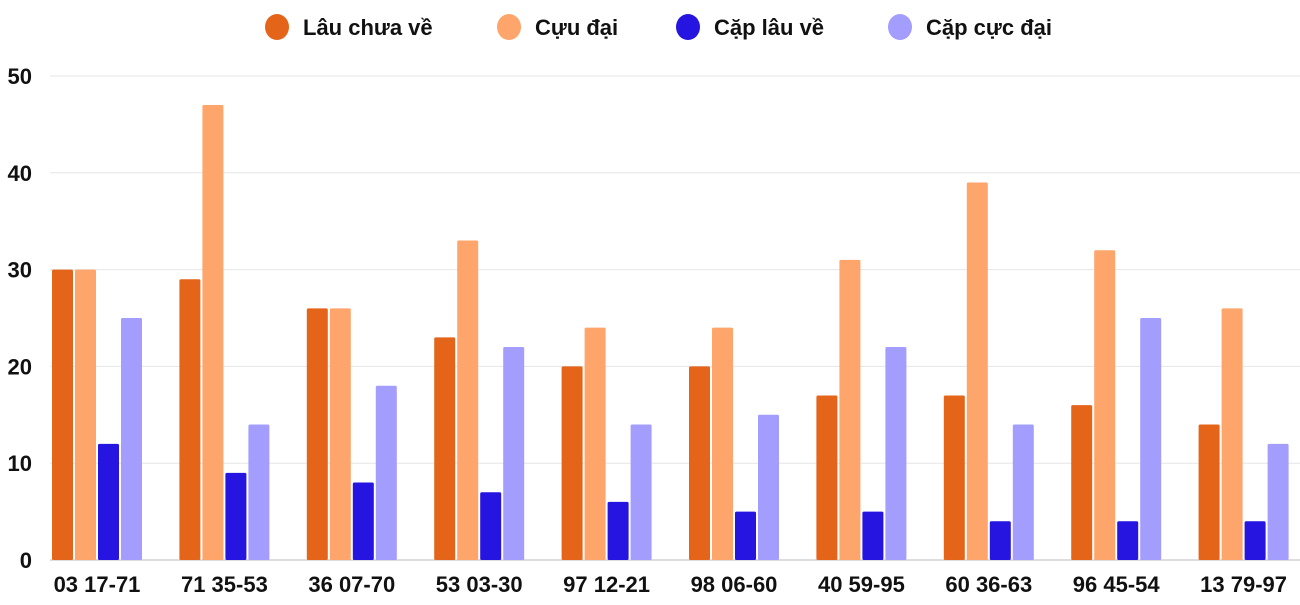 This screenshot has height=605, width=1300. Describe the element at coordinates (224, 584) in the screenshot. I see `x-tick-label: 71 35-53` at that location.